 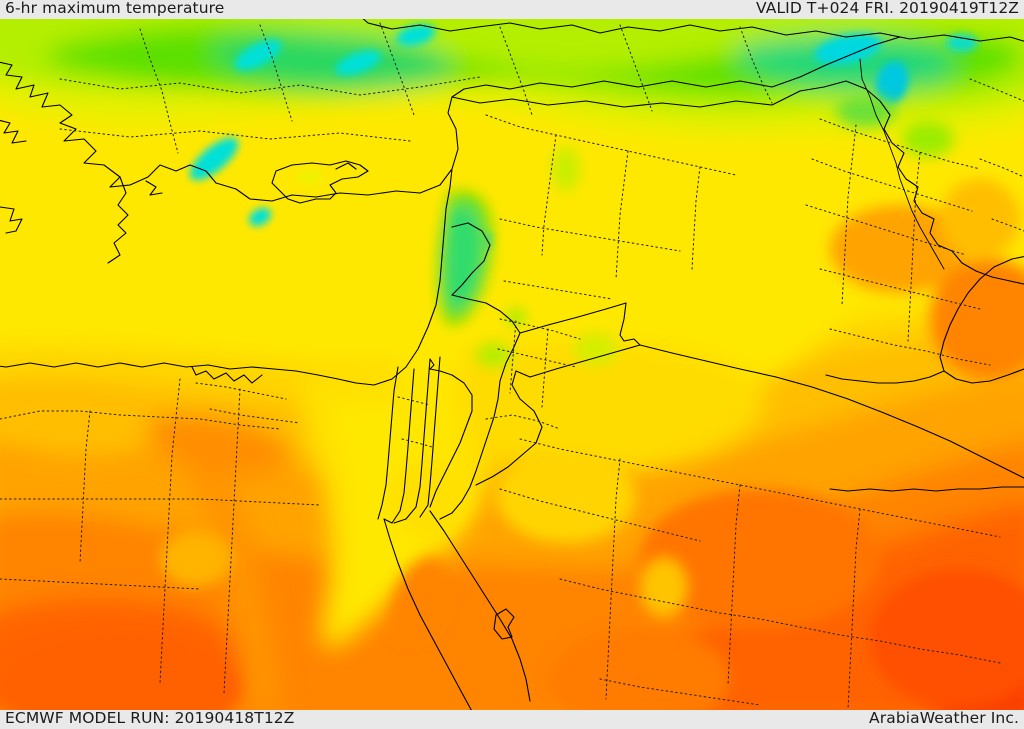 I want to click on border-israel-jordan, so click(x=480, y=426).